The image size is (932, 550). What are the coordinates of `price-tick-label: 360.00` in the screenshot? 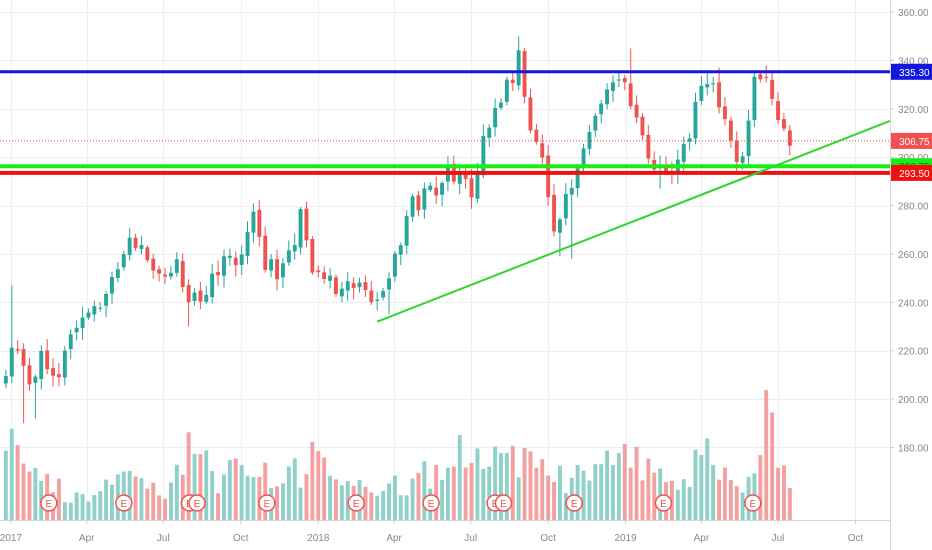 It's located at (913, 13).